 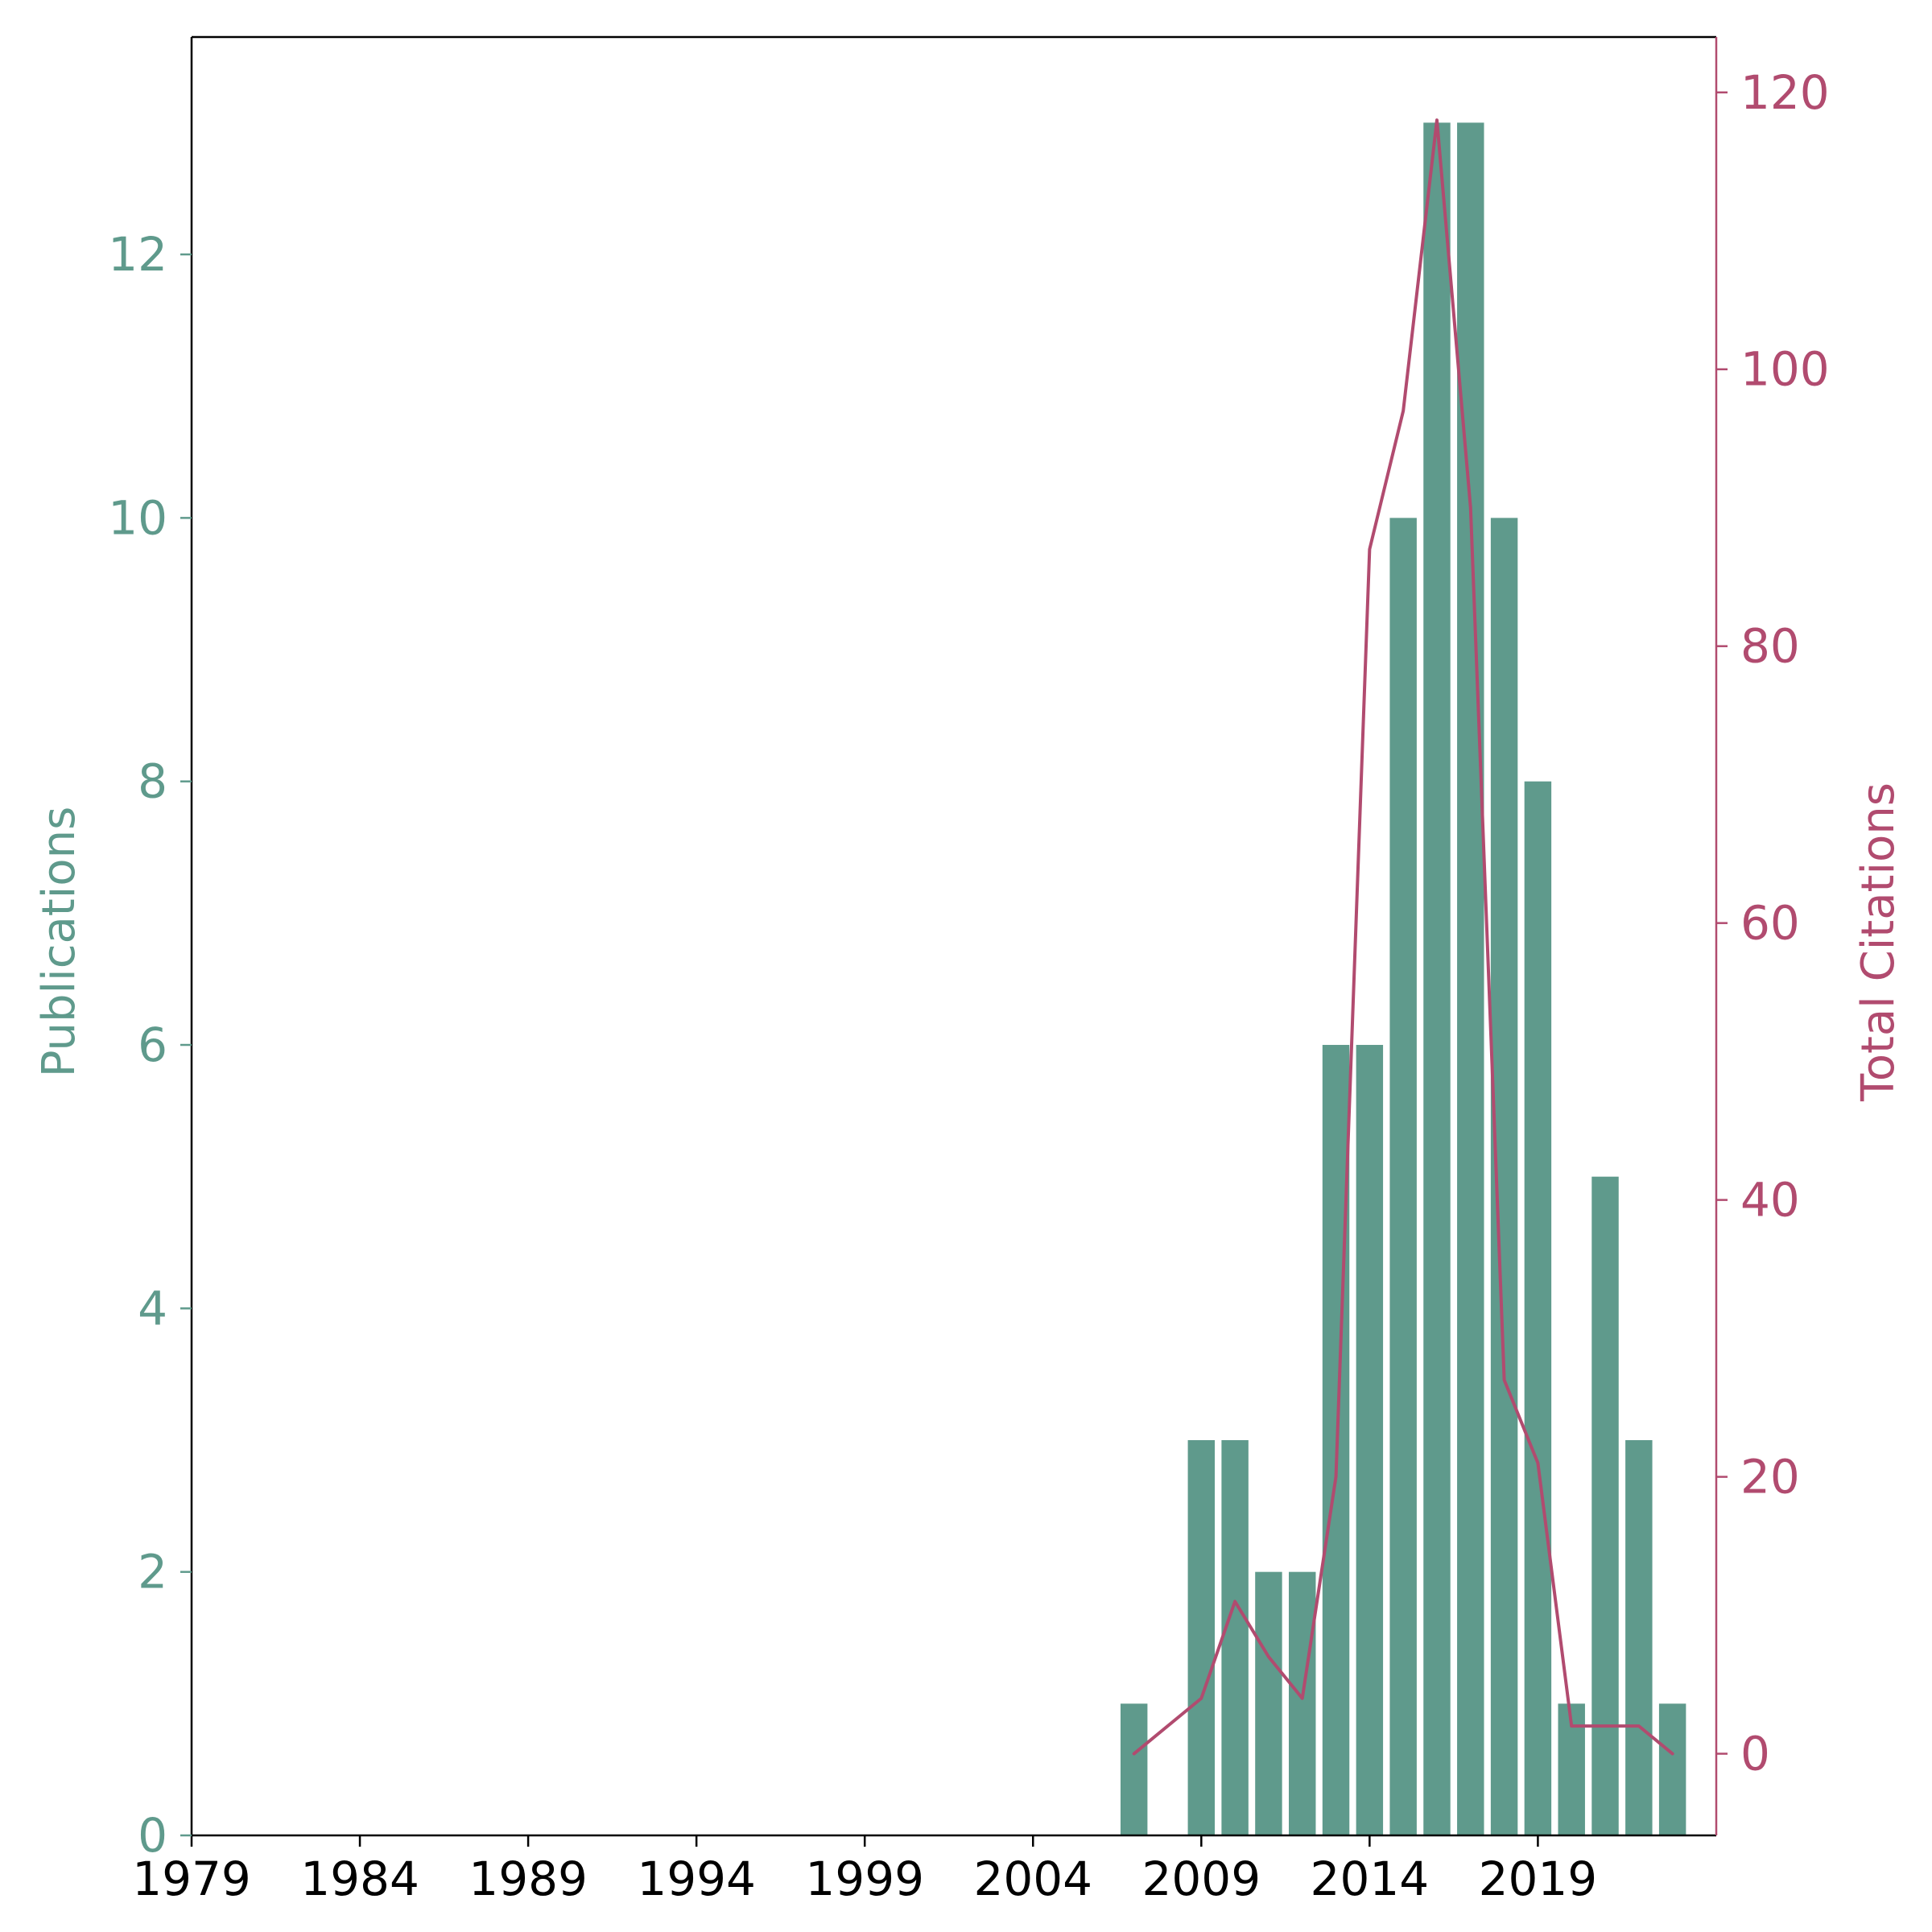 What do you see at coordinates (1538, 1879) in the screenshot?
I see `x-tick-label: 2019` at bounding box center [1538, 1879].